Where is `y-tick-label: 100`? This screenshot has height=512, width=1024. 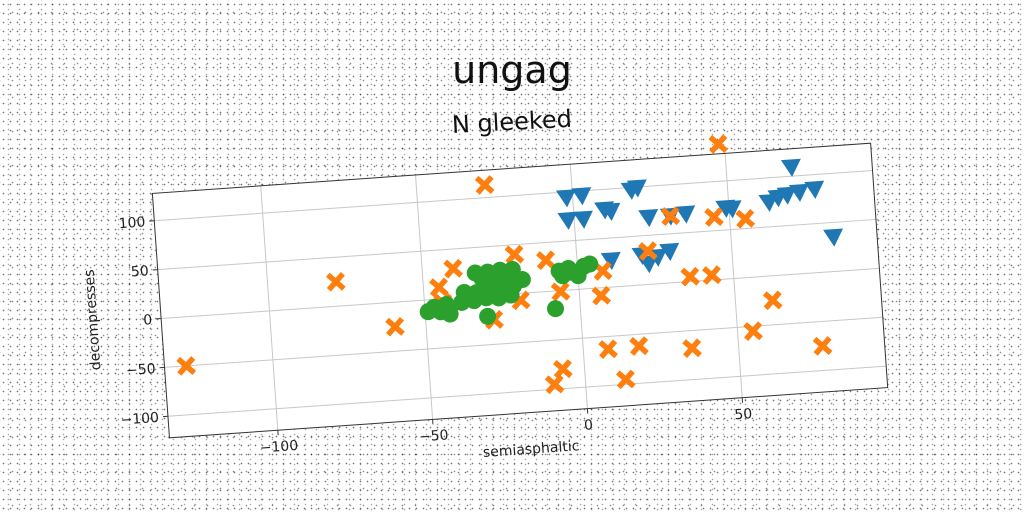 y-tick-label: 100 is located at coordinates (132, 223).